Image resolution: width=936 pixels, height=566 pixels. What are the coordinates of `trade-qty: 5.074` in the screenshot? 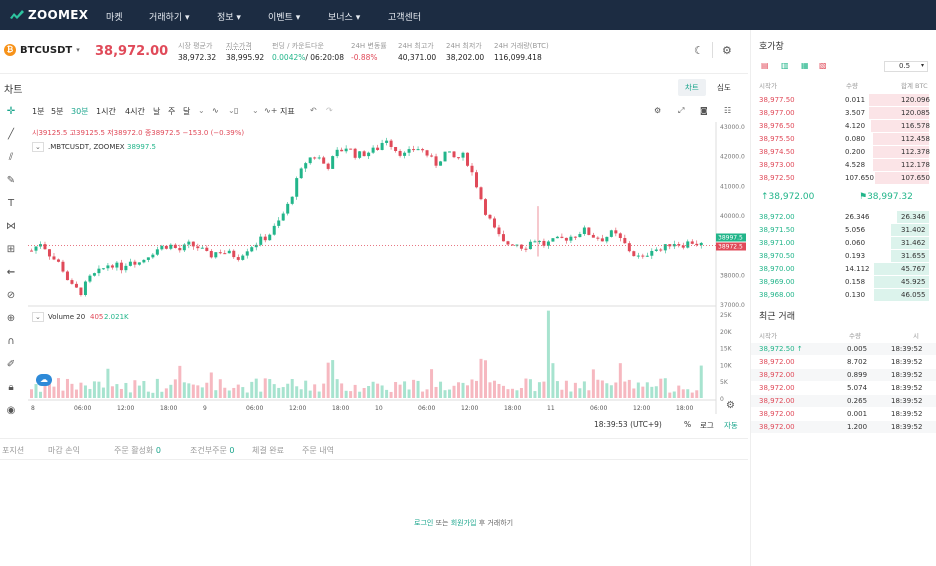 It's located at (857, 388).